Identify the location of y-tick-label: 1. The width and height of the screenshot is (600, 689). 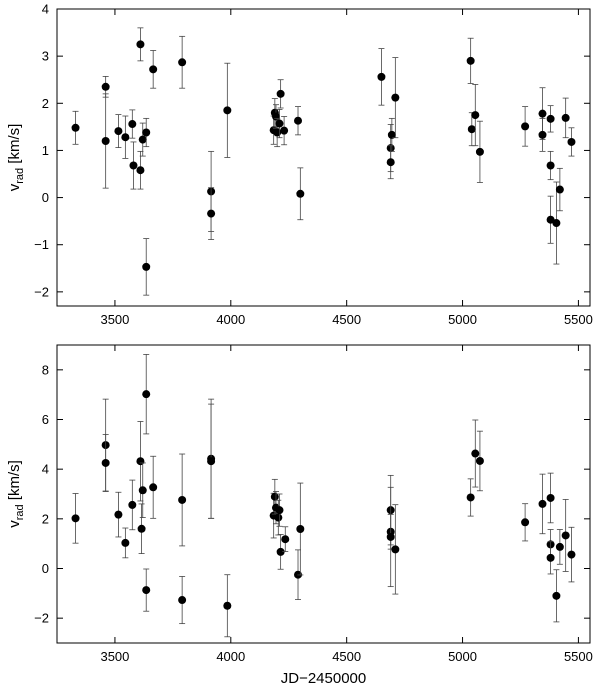
(45, 150).